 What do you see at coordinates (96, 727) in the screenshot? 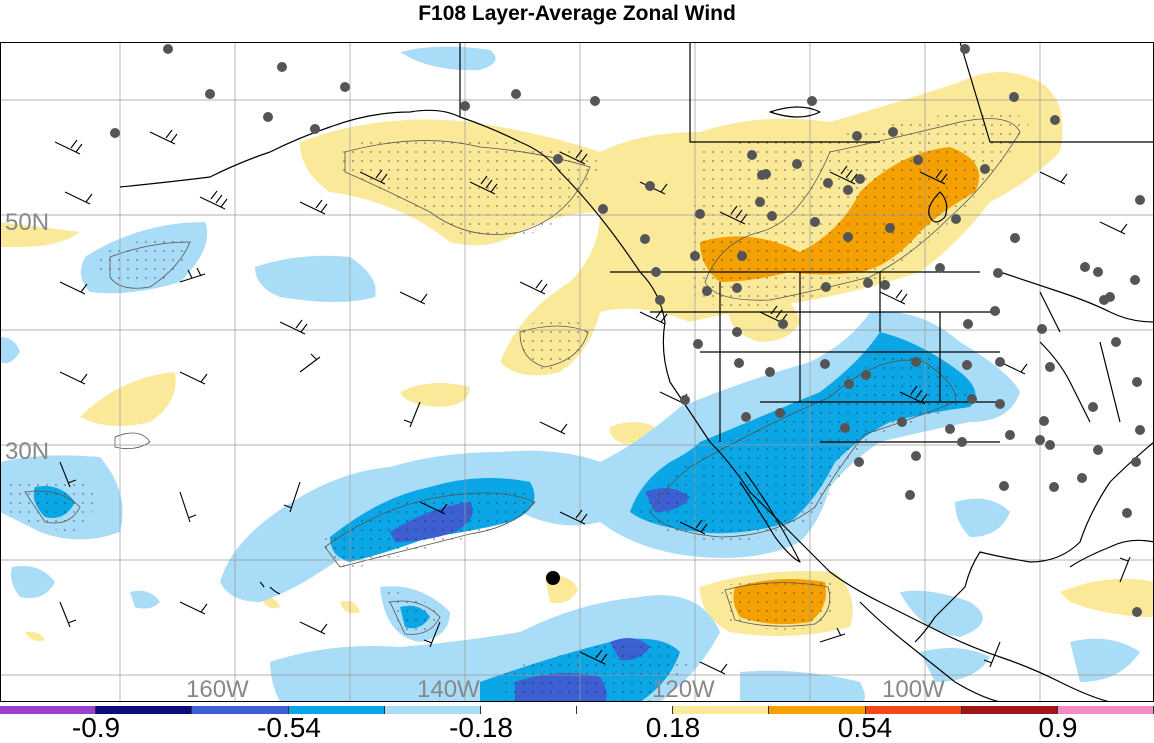
I see `colorbar-label: -0.9` at bounding box center [96, 727].